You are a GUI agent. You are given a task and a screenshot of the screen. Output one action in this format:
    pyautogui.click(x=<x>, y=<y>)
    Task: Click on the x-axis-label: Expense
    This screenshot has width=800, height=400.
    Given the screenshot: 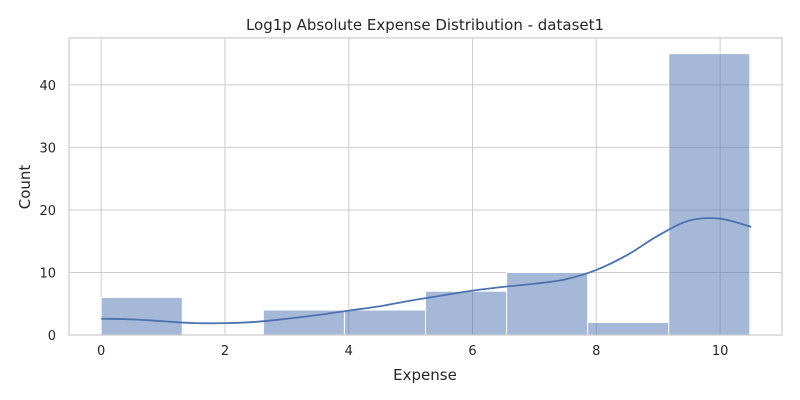 What is the action you would take?
    pyautogui.click(x=425, y=375)
    